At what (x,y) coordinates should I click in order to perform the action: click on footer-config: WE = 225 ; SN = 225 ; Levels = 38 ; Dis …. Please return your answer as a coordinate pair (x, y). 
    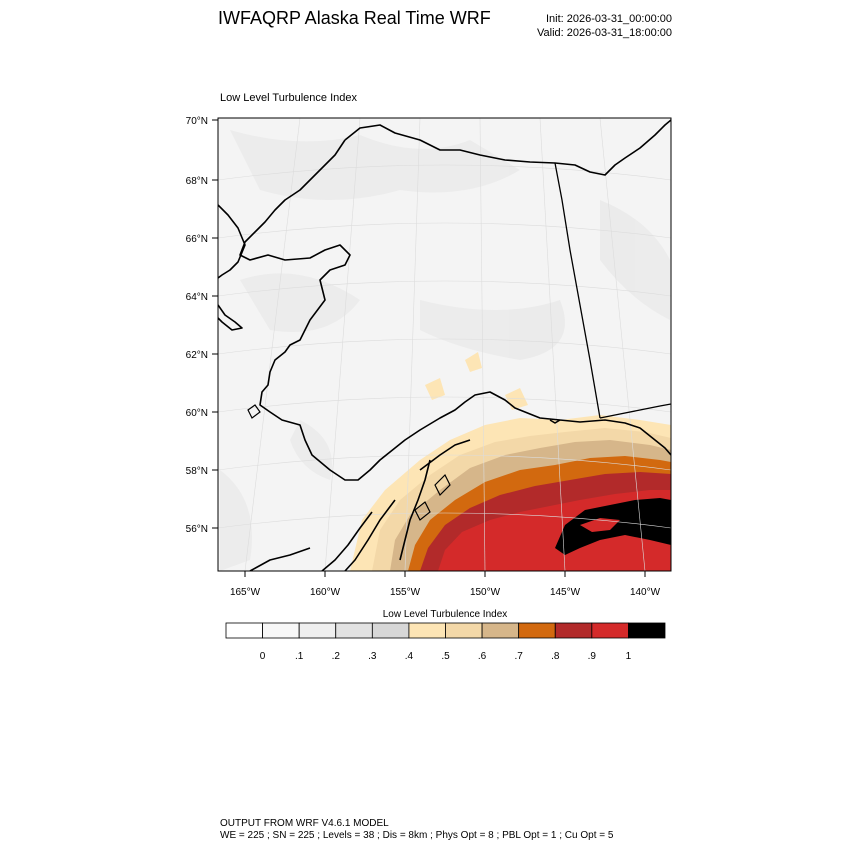
    Looking at the image, I should click on (417, 835).